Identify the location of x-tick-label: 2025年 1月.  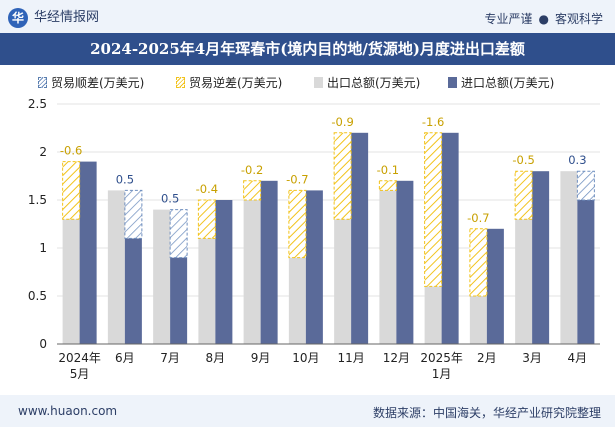
(441, 366).